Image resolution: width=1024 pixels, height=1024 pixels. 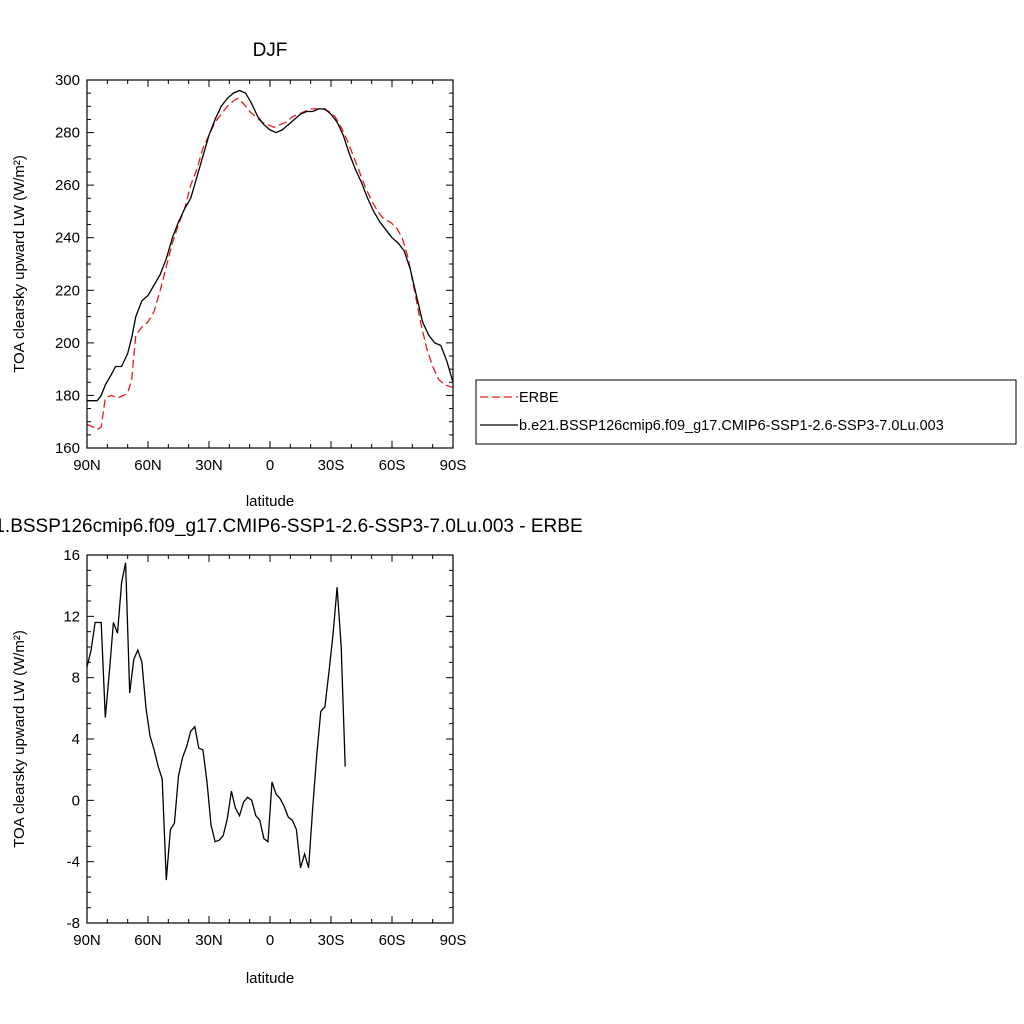 I want to click on y-tick-label: 8, so click(x=76, y=678).